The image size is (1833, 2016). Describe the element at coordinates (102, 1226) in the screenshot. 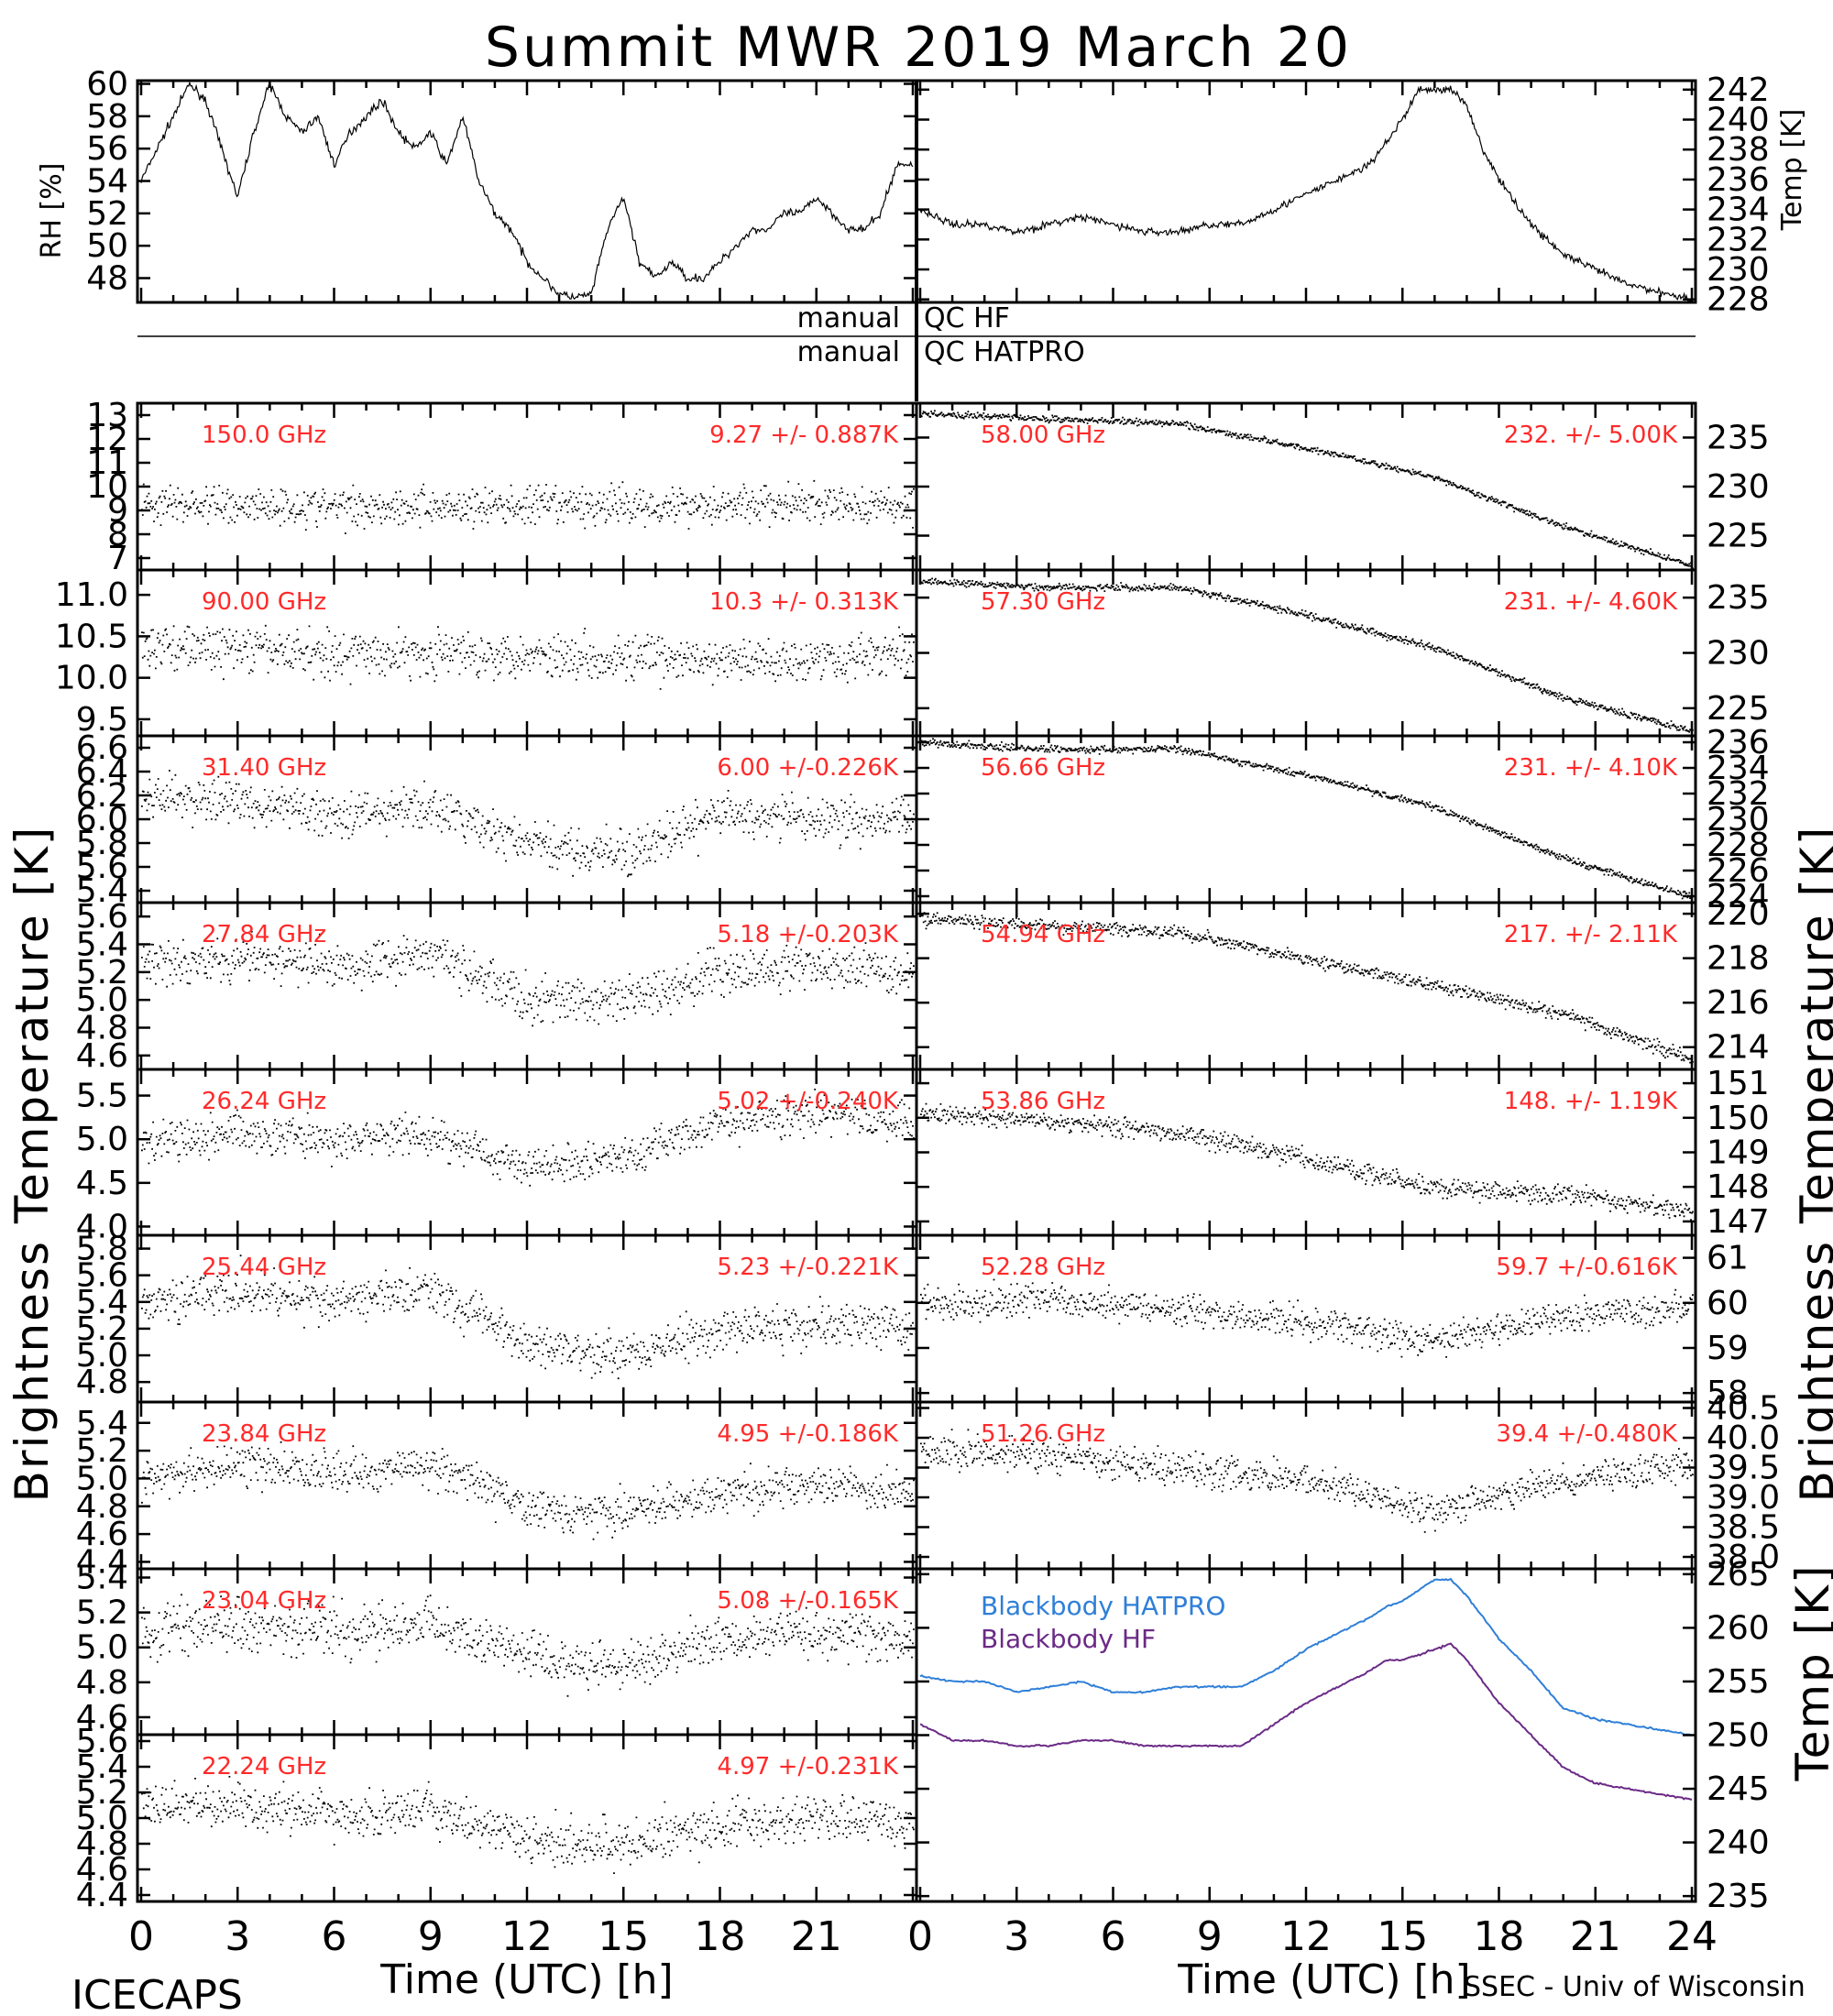

I see `ch2624-ytick-label: 4.0` at that location.